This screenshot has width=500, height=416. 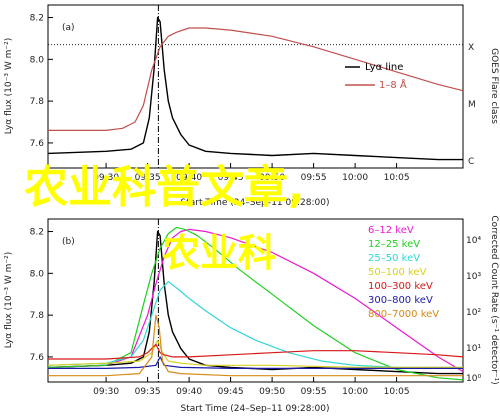 I want to click on legend-b-12-25: 12–25 keV, so click(x=394, y=244).